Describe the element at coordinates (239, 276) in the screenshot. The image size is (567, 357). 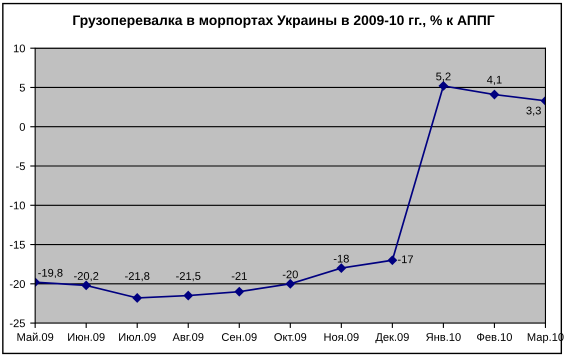
I see `data-label: -21` at that location.